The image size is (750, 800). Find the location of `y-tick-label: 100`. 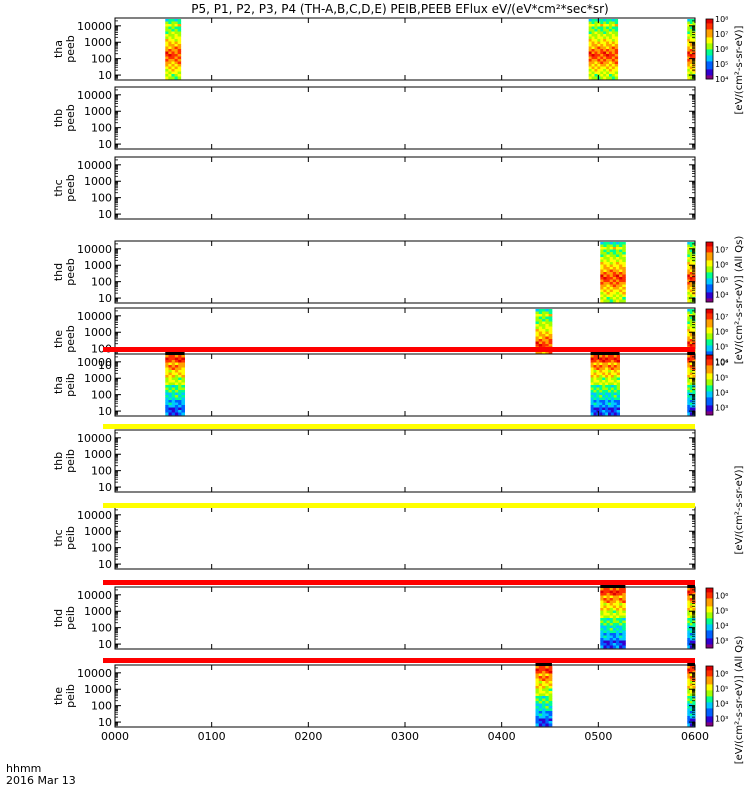

y-tick-label: 100 is located at coordinates (101, 628).